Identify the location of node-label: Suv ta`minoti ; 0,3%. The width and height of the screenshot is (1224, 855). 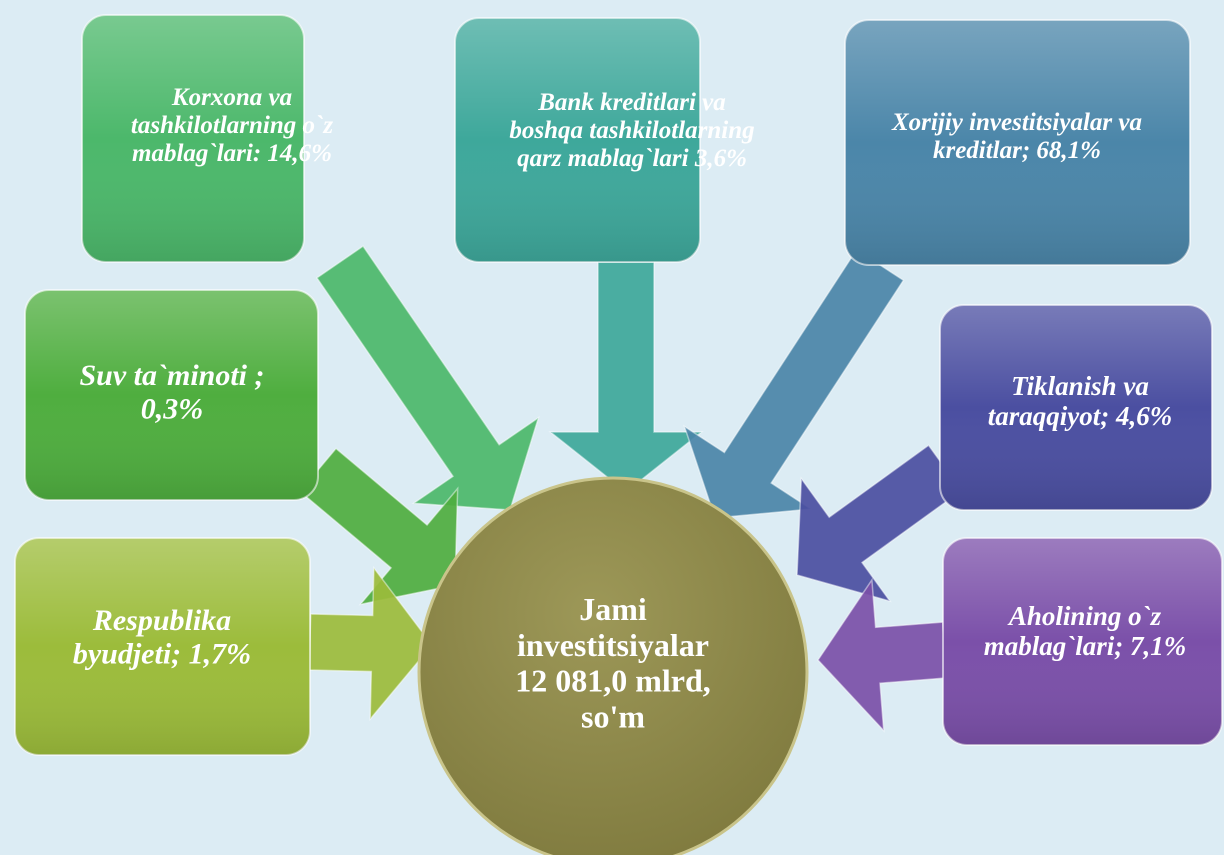
(171, 392).